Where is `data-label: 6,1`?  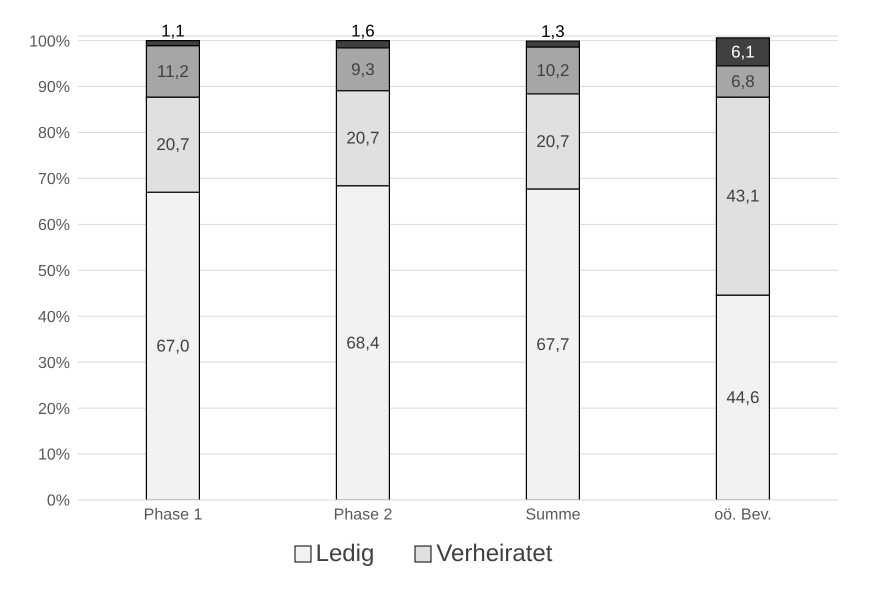 data-label: 6,1 is located at coordinates (743, 52).